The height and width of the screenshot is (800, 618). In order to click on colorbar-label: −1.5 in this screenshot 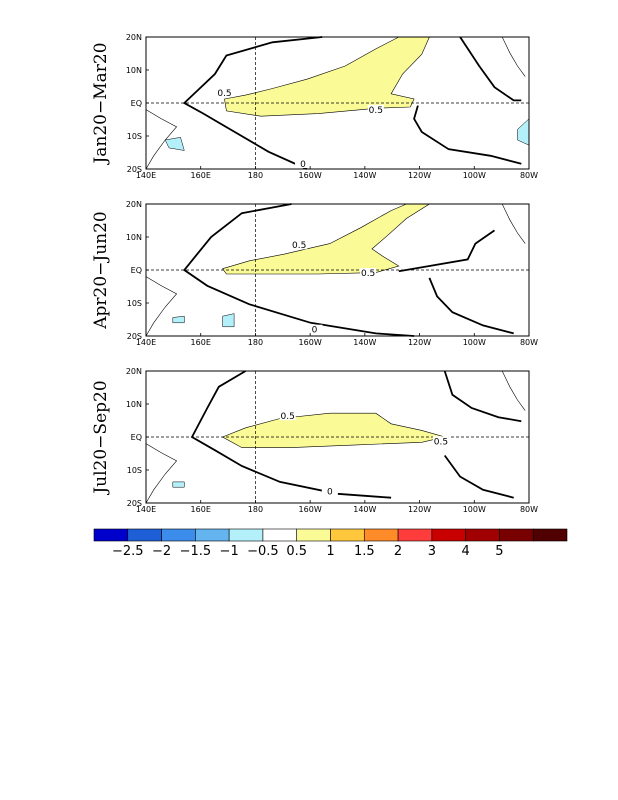, I will do `click(196, 551)`.